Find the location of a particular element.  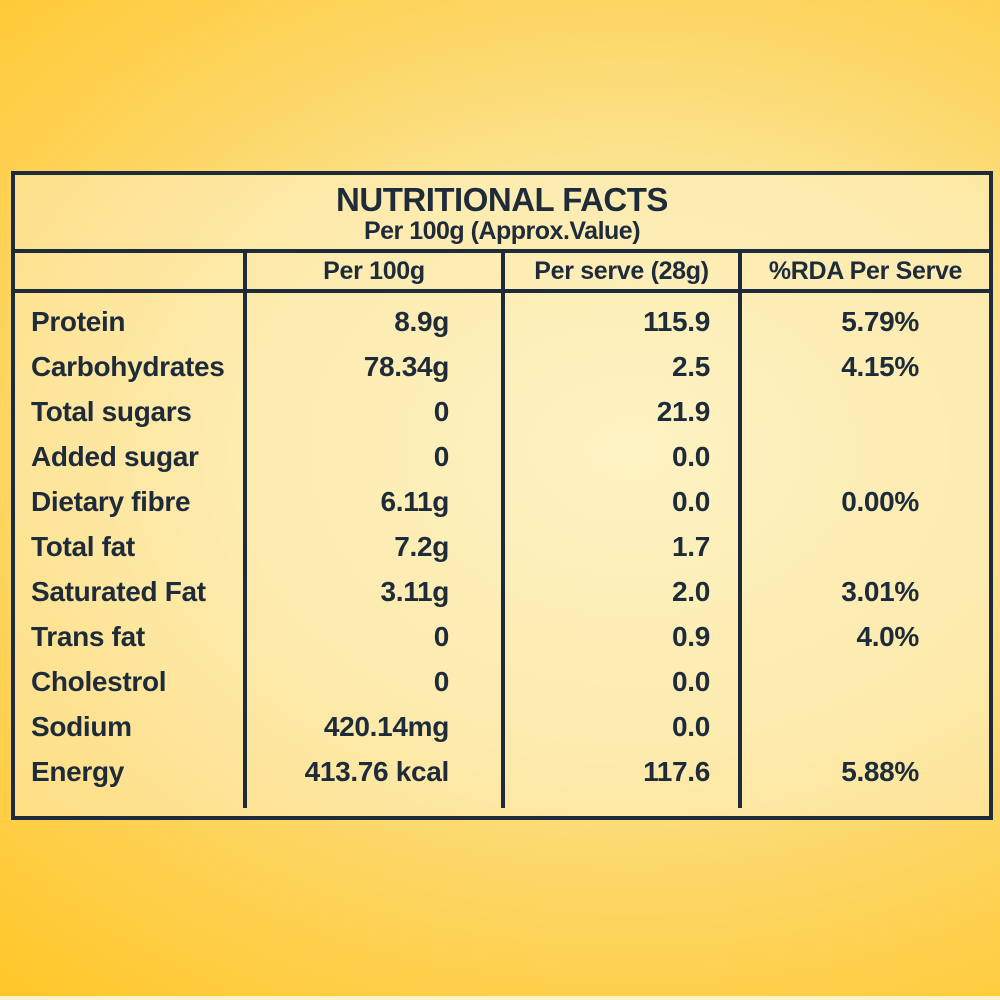

row-label-carbohydrates: Carbohydrates is located at coordinates (128, 366).